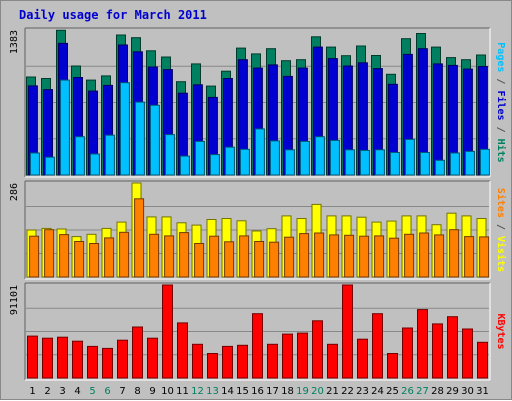 The width and height of the screenshot is (512, 401). Describe the element at coordinates (257, 391) in the screenshot. I see `x-tick-label: 16` at that location.